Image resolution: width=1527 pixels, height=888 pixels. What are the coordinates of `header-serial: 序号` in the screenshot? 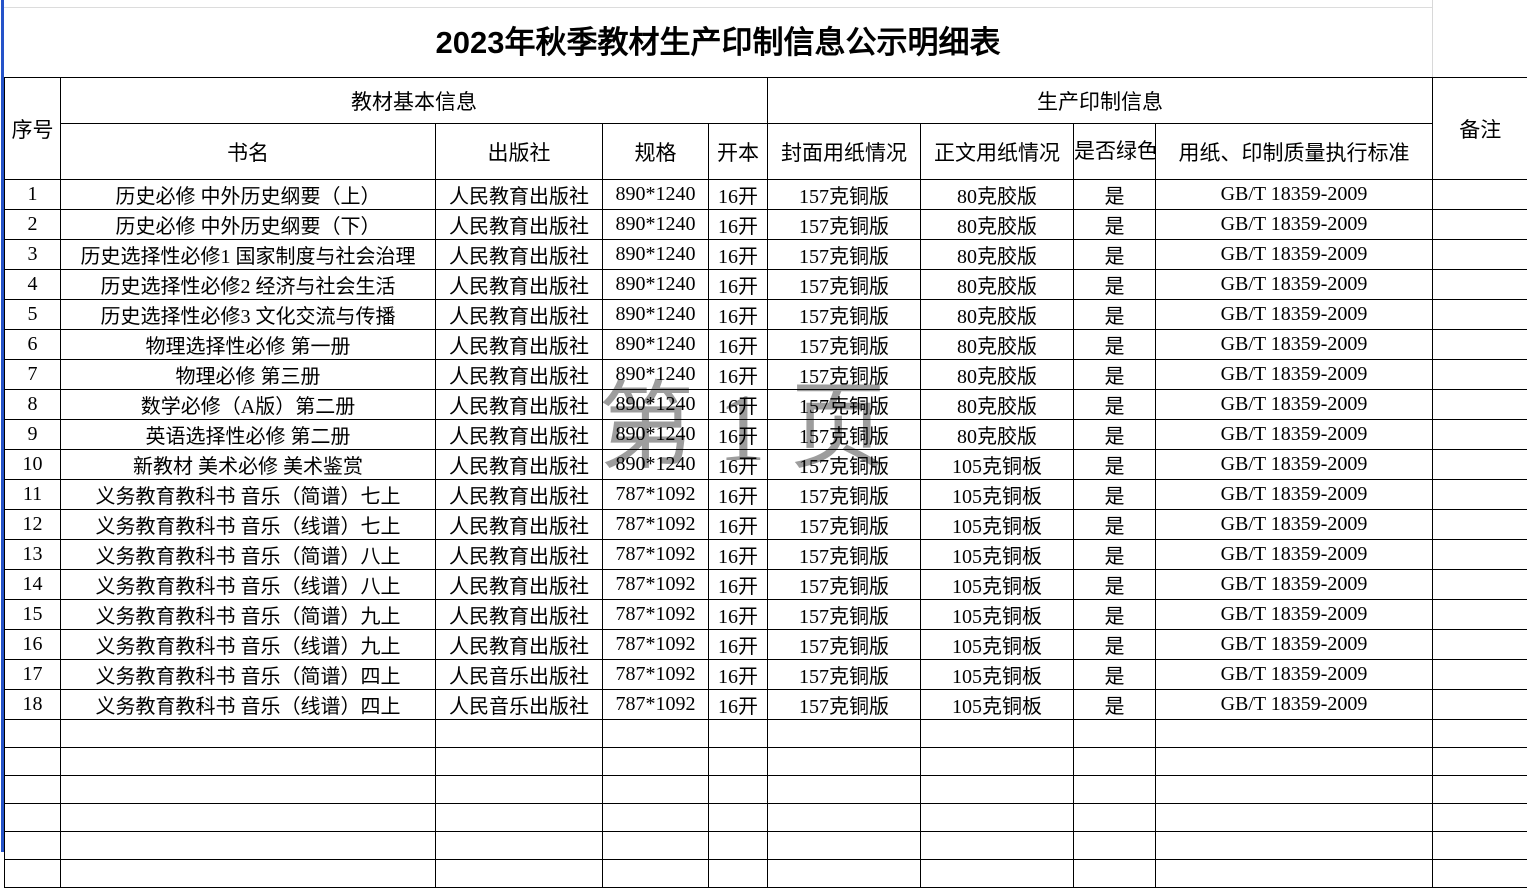 It's located at (33, 129).